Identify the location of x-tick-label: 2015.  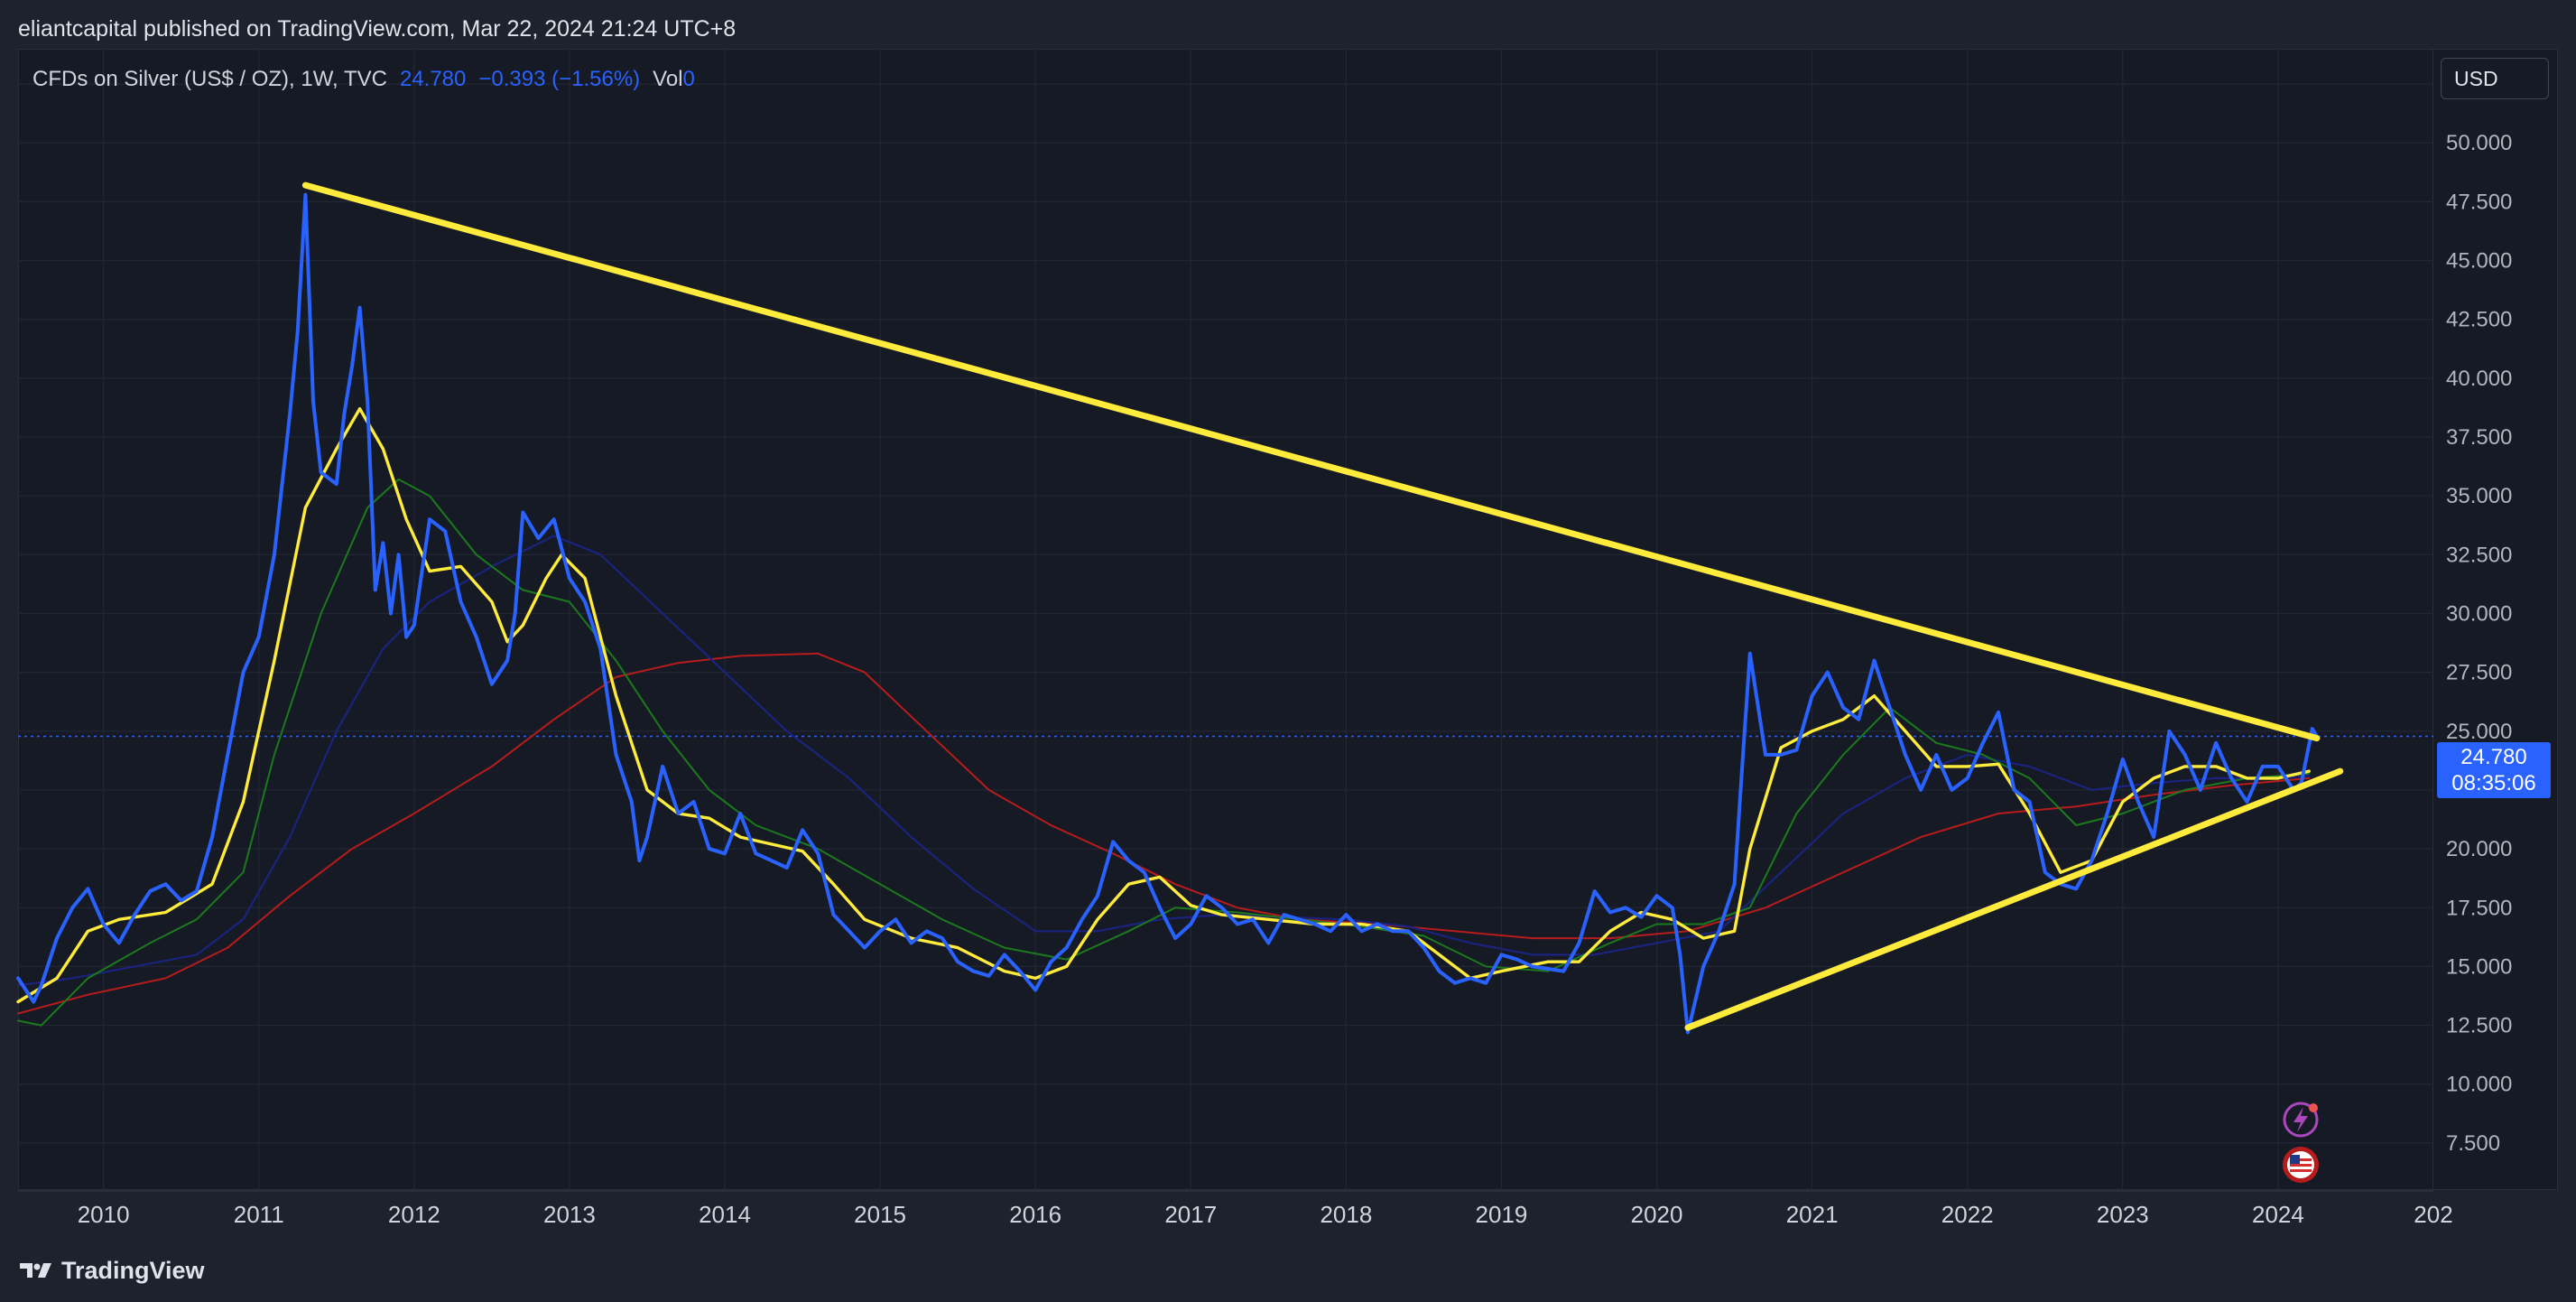
(880, 1214).